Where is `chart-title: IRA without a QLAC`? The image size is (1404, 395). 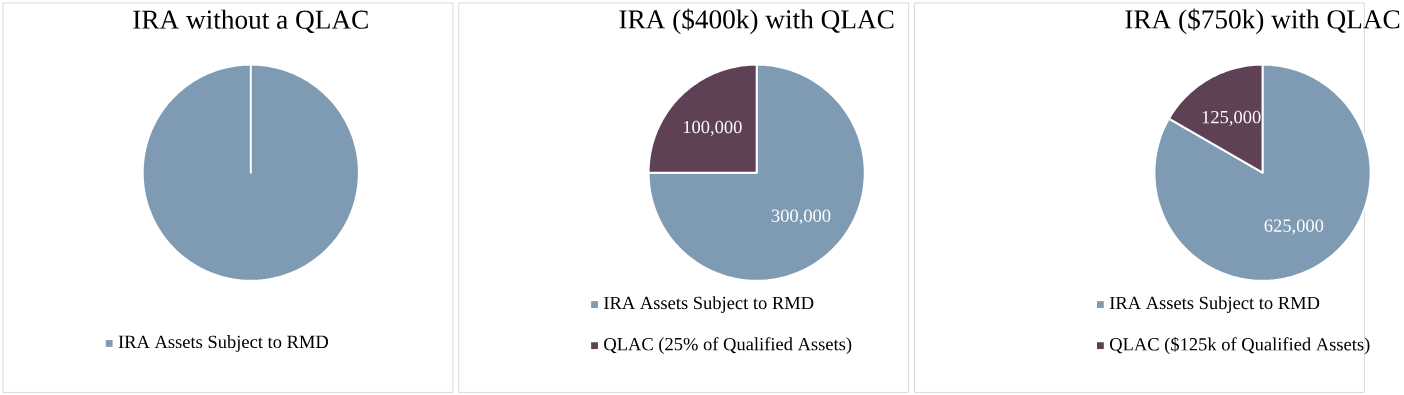
chart-title: IRA without a QLAC is located at coordinates (250, 21).